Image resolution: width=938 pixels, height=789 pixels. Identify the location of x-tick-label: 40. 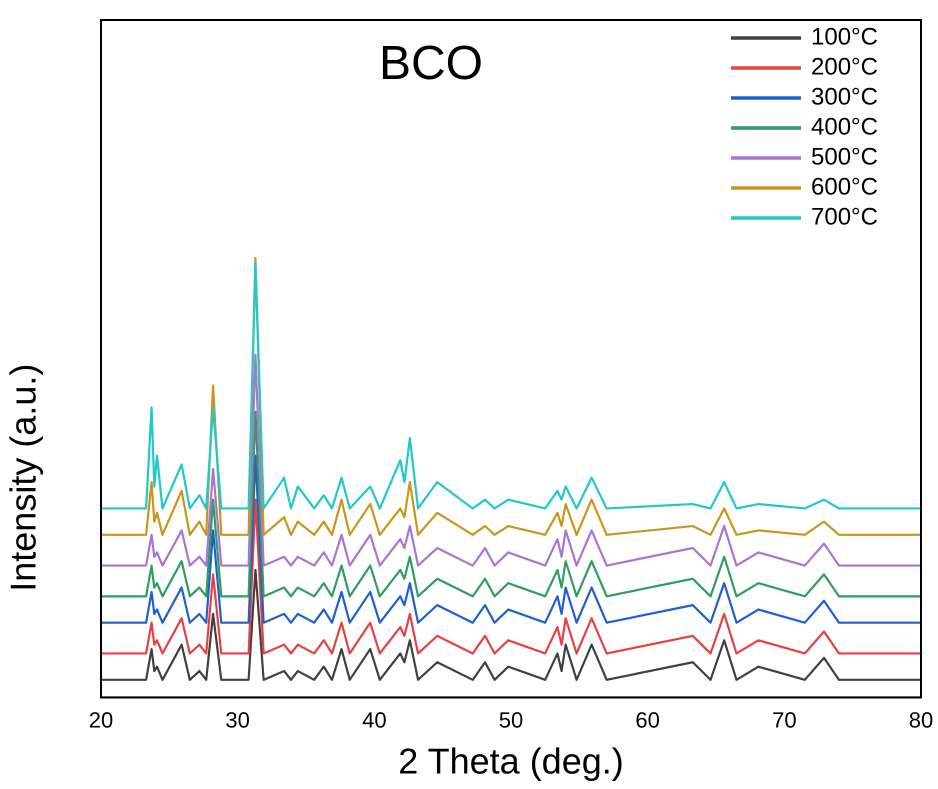
(374, 720).